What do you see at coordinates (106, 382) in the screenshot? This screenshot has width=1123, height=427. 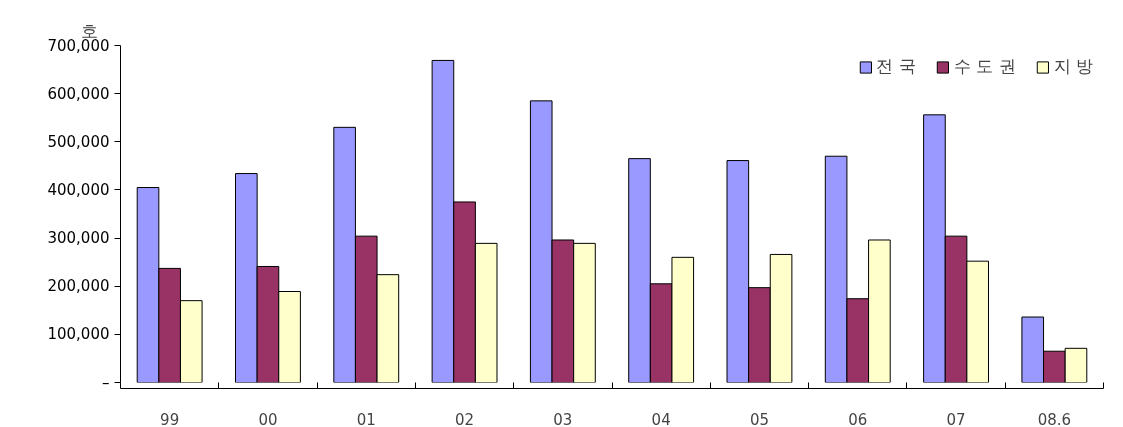 I see `y-tick-label: –` at bounding box center [106, 382].